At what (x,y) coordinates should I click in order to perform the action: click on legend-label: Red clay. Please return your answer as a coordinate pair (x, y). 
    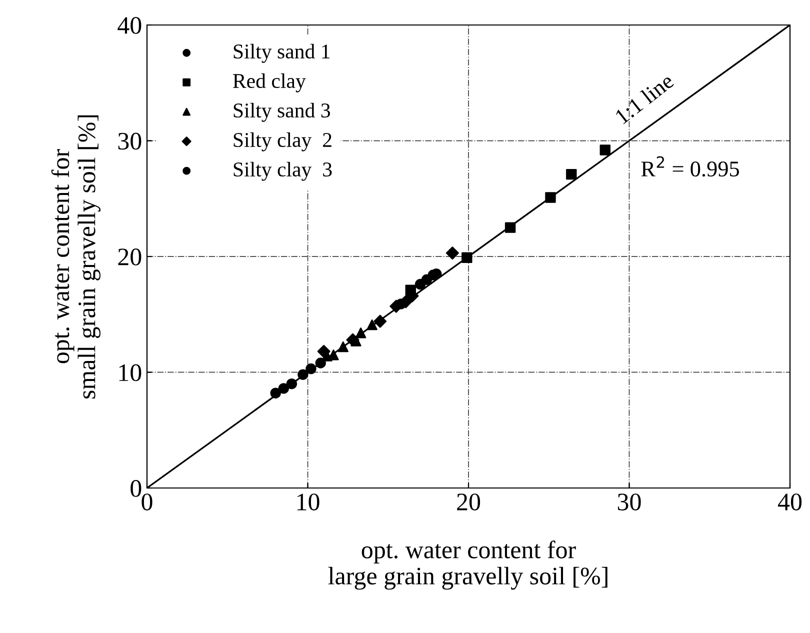
    Looking at the image, I should click on (269, 82).